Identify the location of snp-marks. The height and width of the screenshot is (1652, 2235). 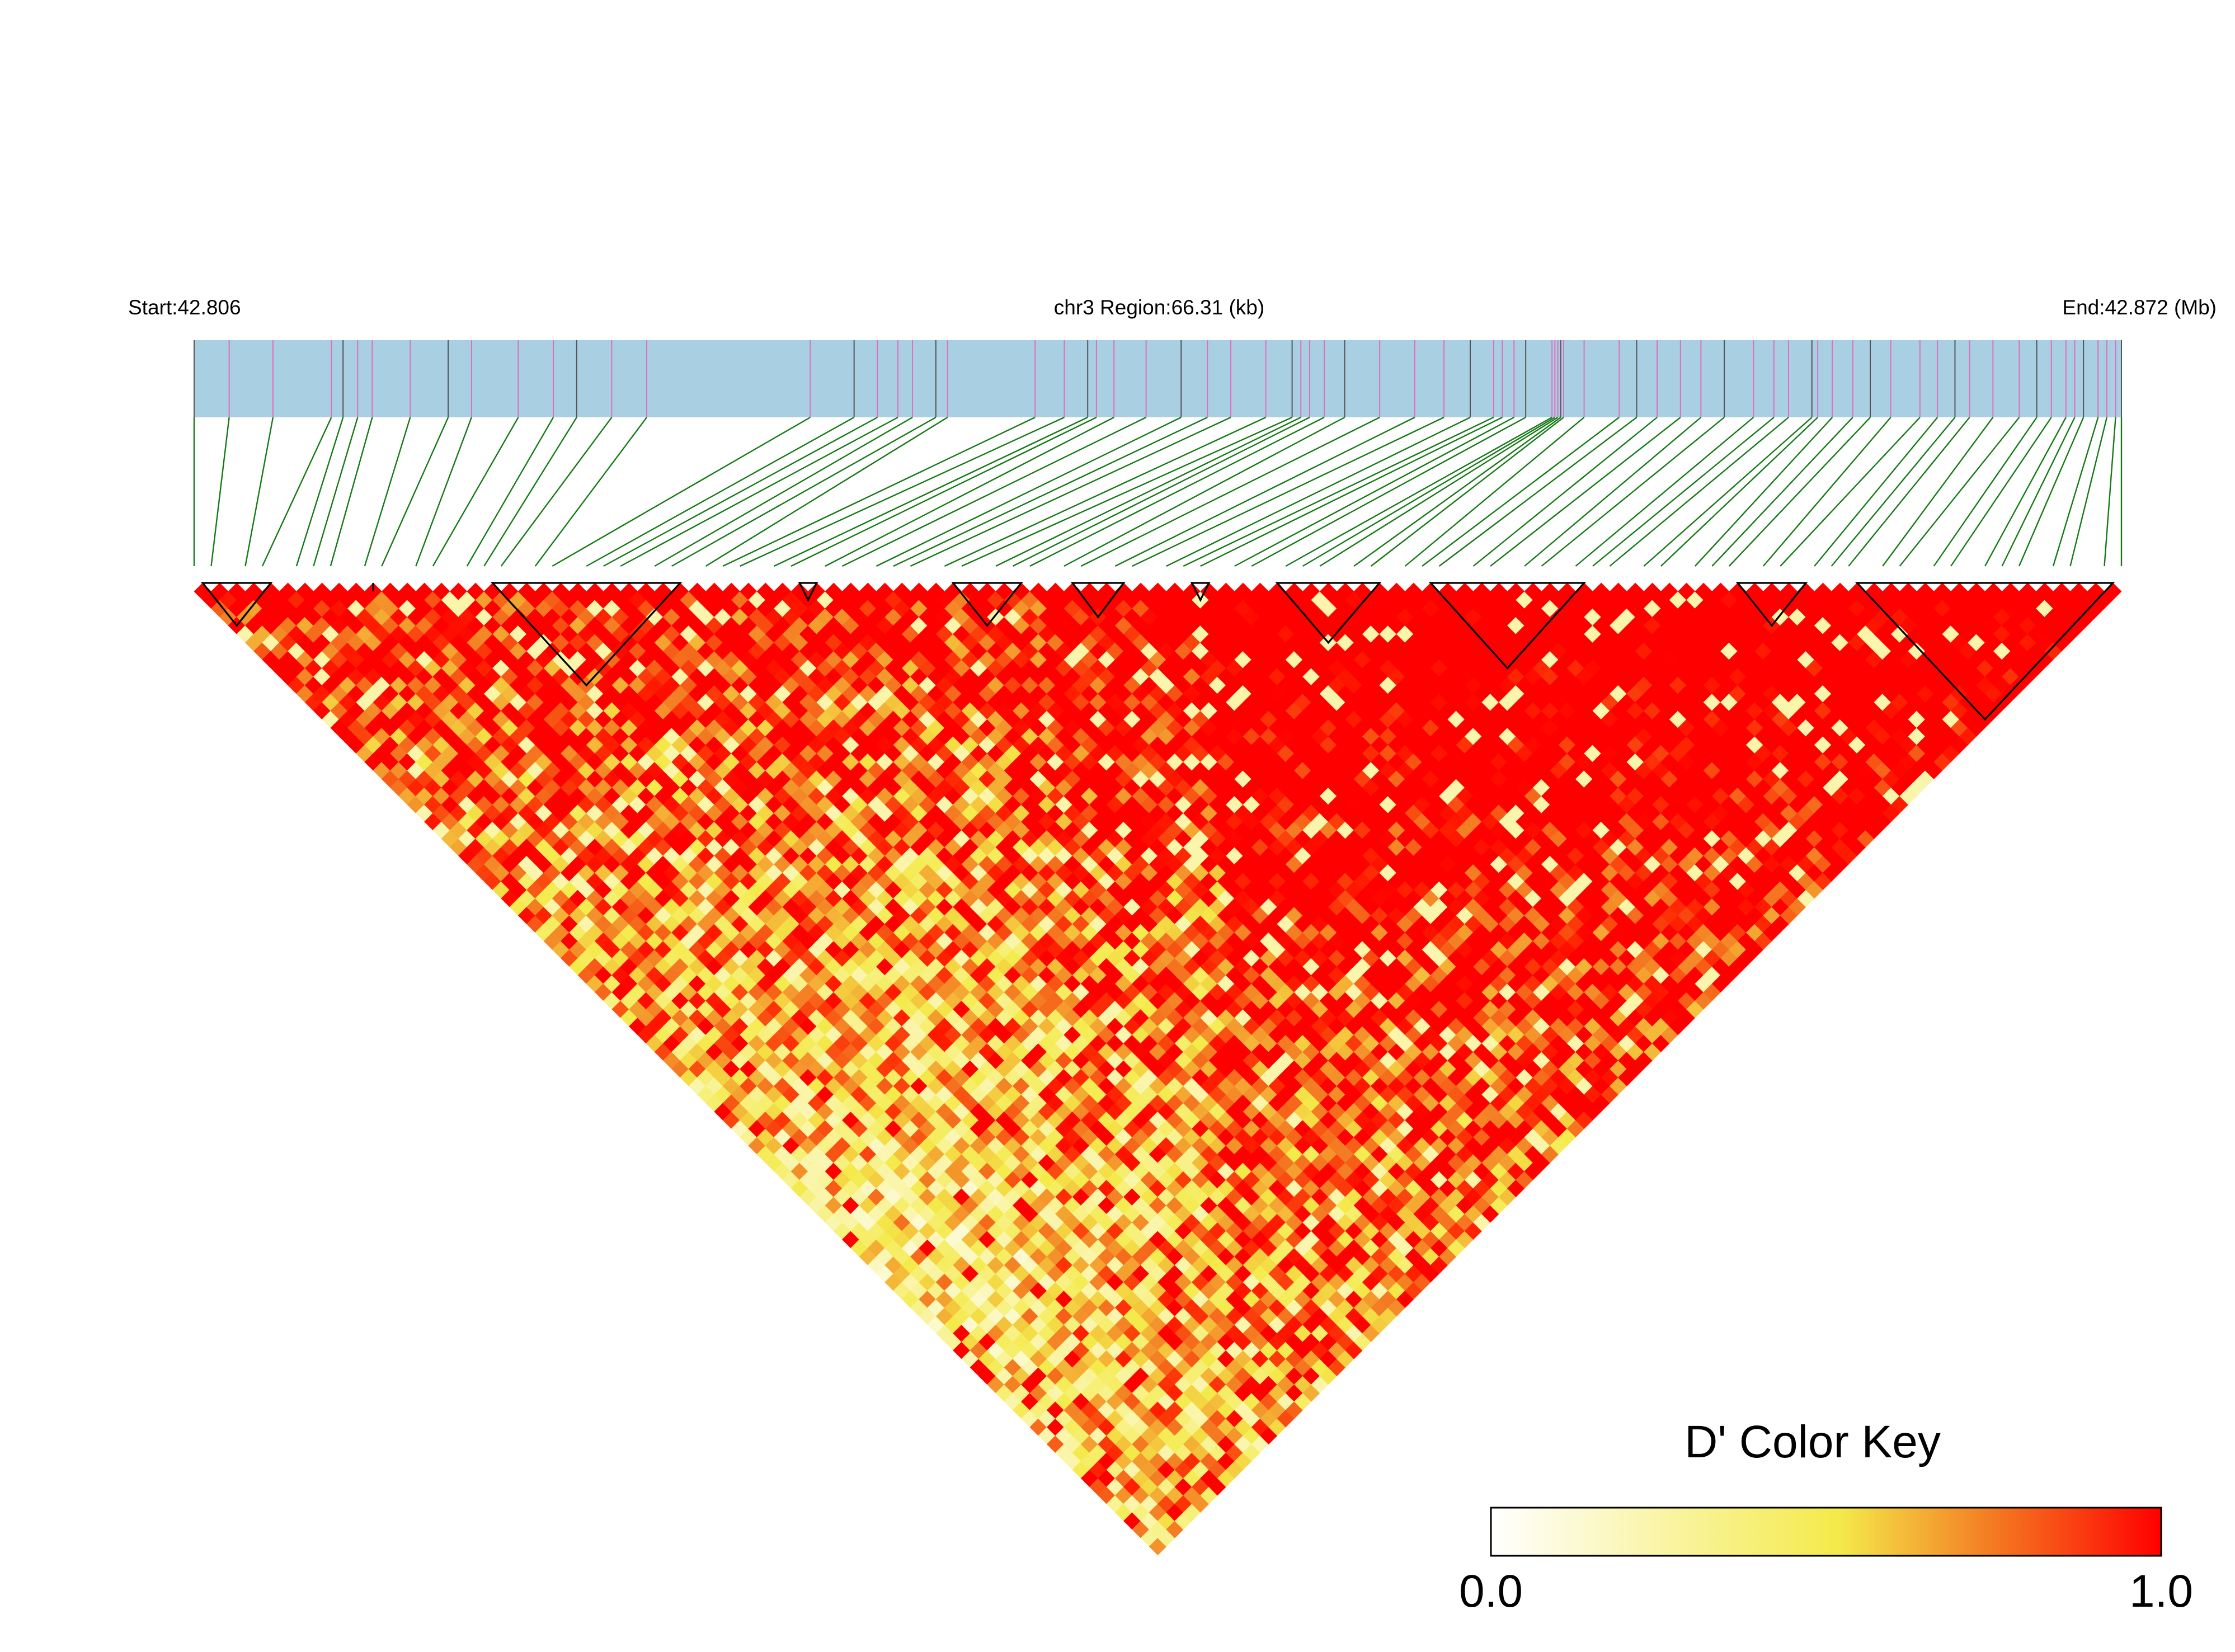
(1158, 379).